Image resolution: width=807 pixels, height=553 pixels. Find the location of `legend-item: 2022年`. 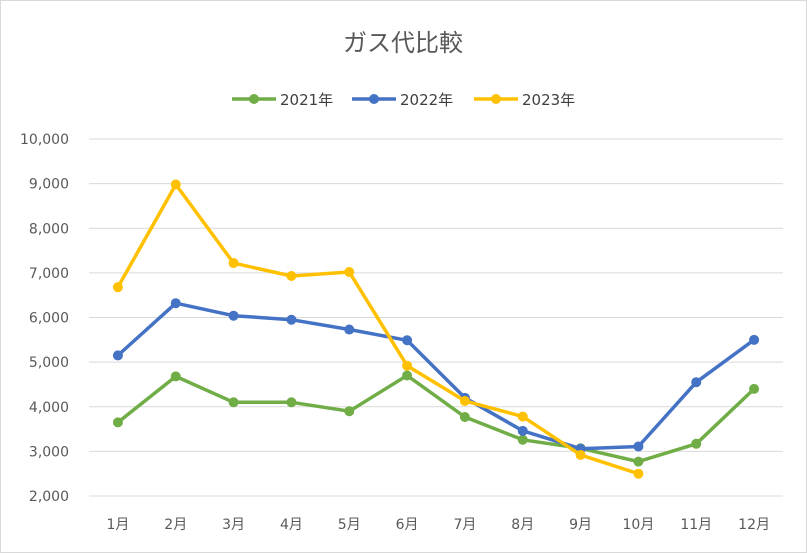

legend-item: 2022年 is located at coordinates (402, 100).